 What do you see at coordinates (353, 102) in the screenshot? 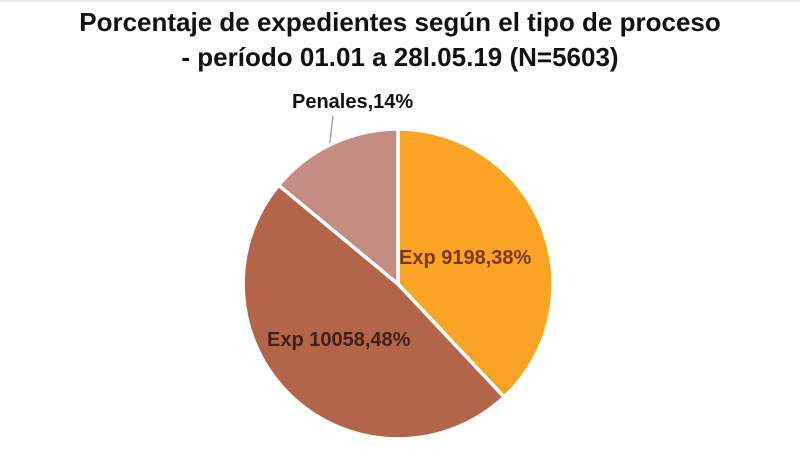
I see `data-label-penales: Penales,14%` at bounding box center [353, 102].